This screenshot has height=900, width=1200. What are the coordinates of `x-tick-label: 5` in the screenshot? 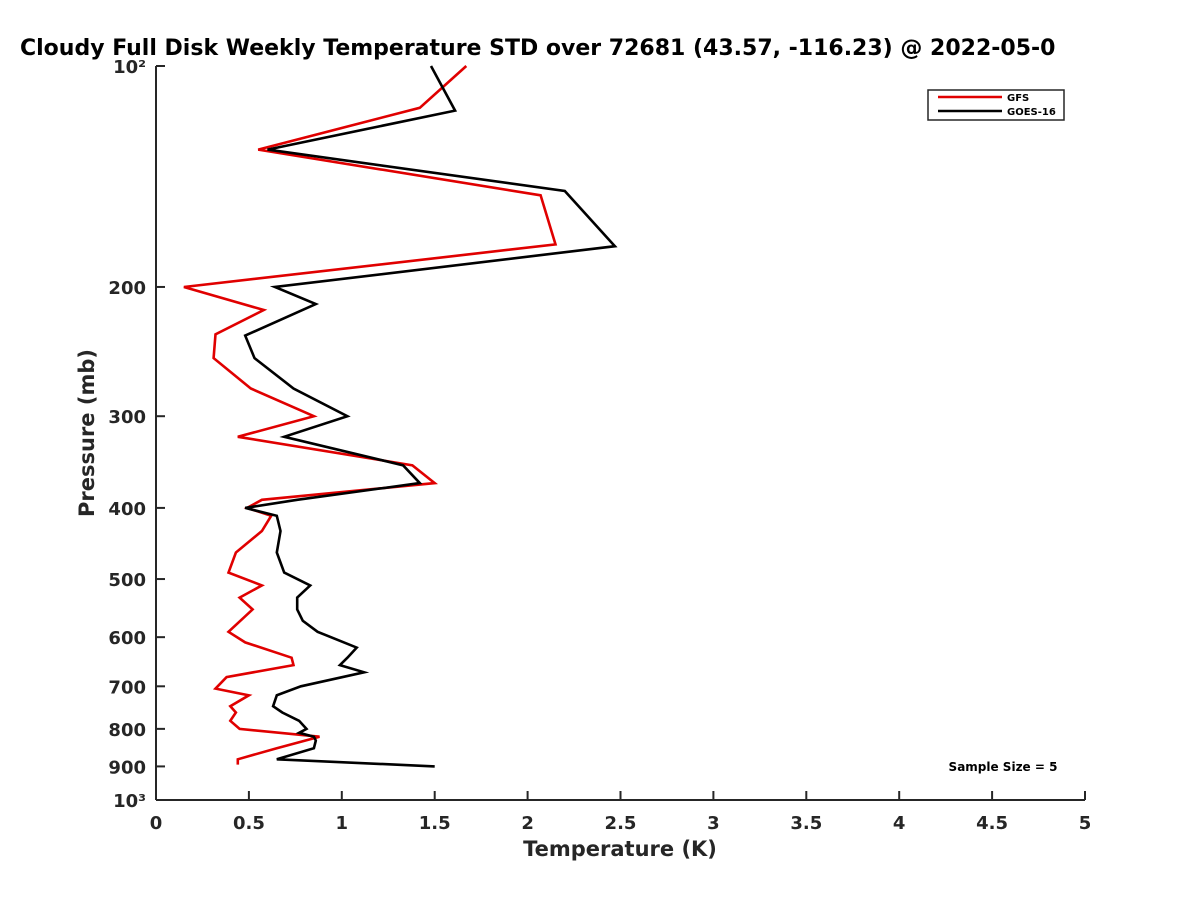 It's located at (1085, 823).